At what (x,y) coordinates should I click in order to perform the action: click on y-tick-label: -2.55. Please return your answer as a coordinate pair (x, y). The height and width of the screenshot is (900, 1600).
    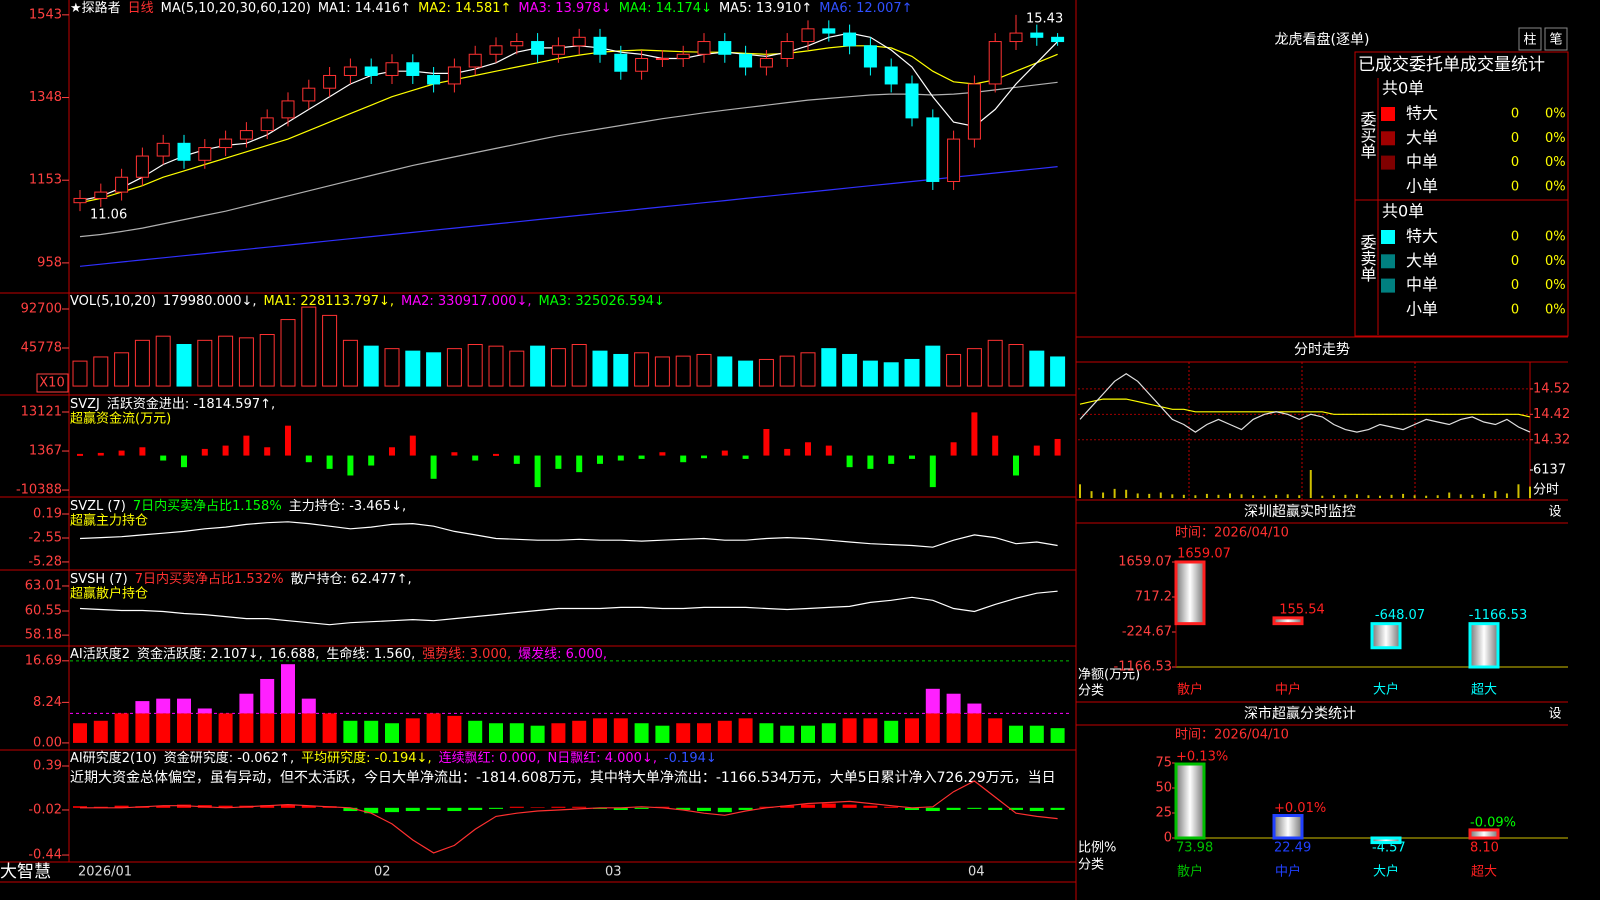
    Looking at the image, I should click on (45, 538).